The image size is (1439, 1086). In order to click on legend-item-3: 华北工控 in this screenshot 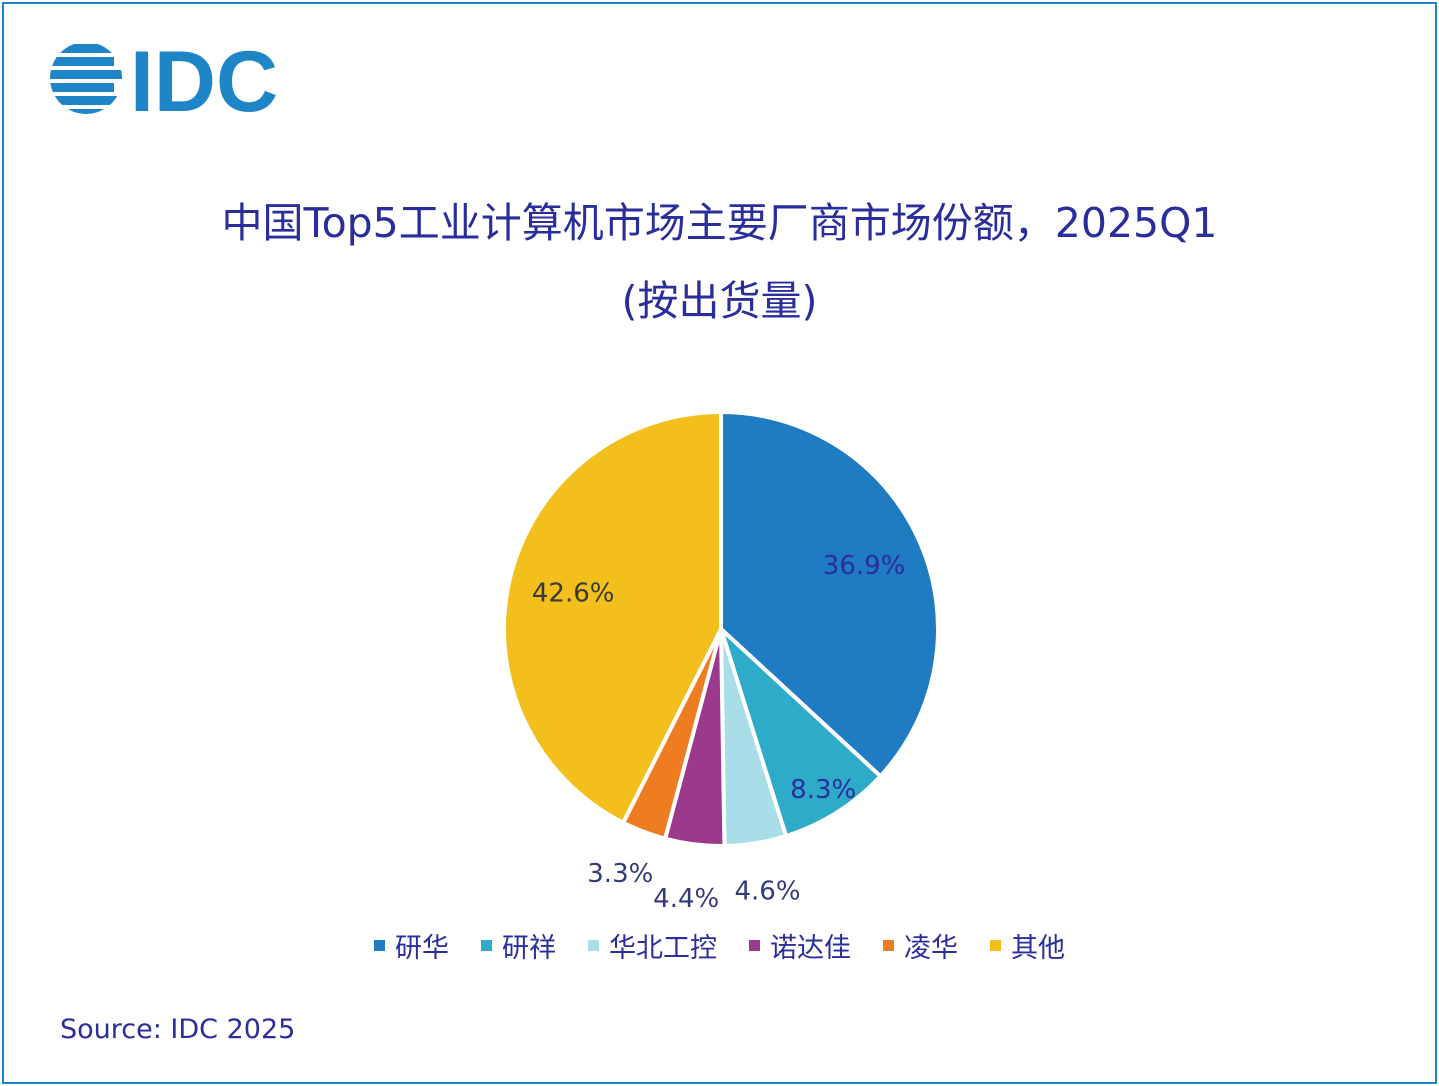, I will do `click(652, 945)`.